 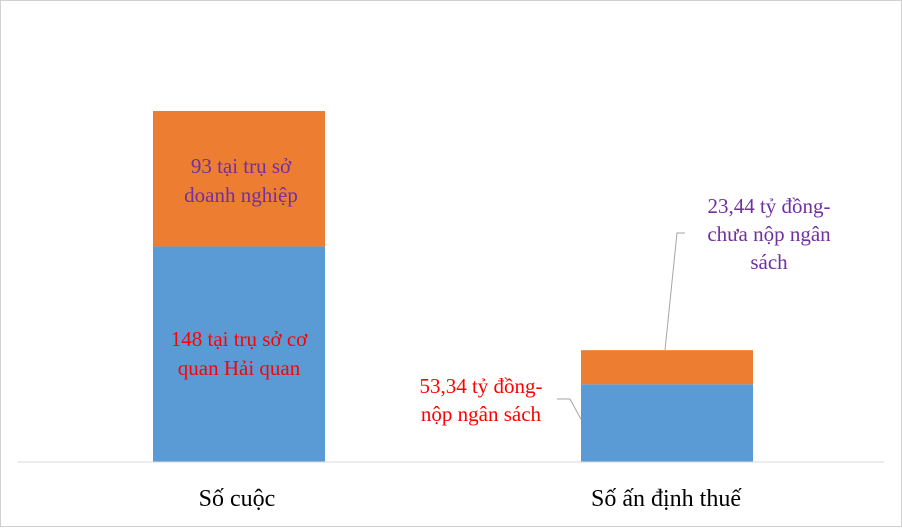 I want to click on data-label-2-line-0: 53,34 tỷ đồng-, so click(x=480, y=386).